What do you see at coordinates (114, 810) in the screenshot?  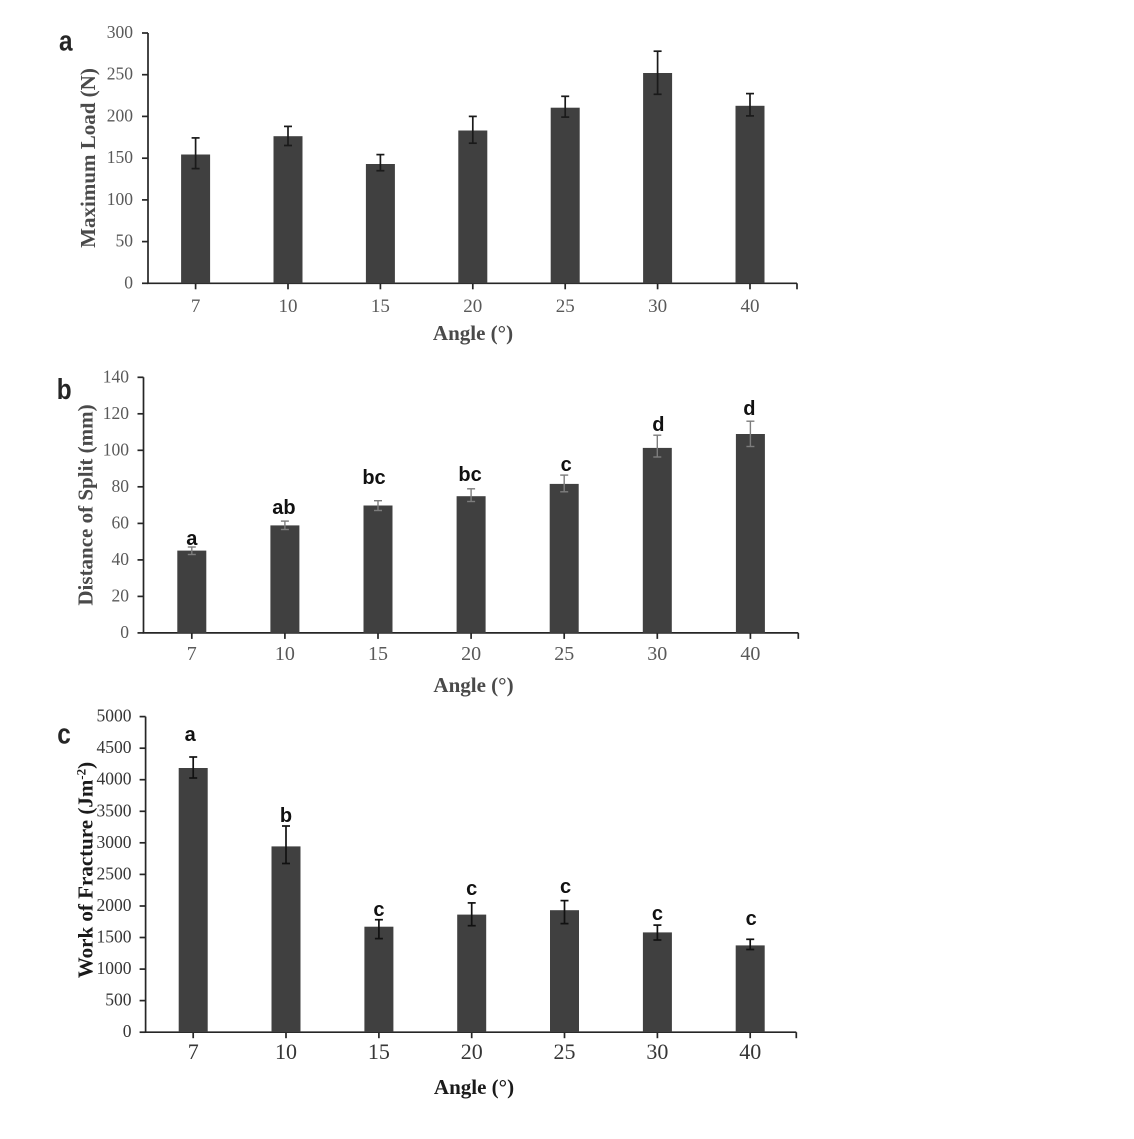 I see `svg-text: 3500` at bounding box center [114, 810].